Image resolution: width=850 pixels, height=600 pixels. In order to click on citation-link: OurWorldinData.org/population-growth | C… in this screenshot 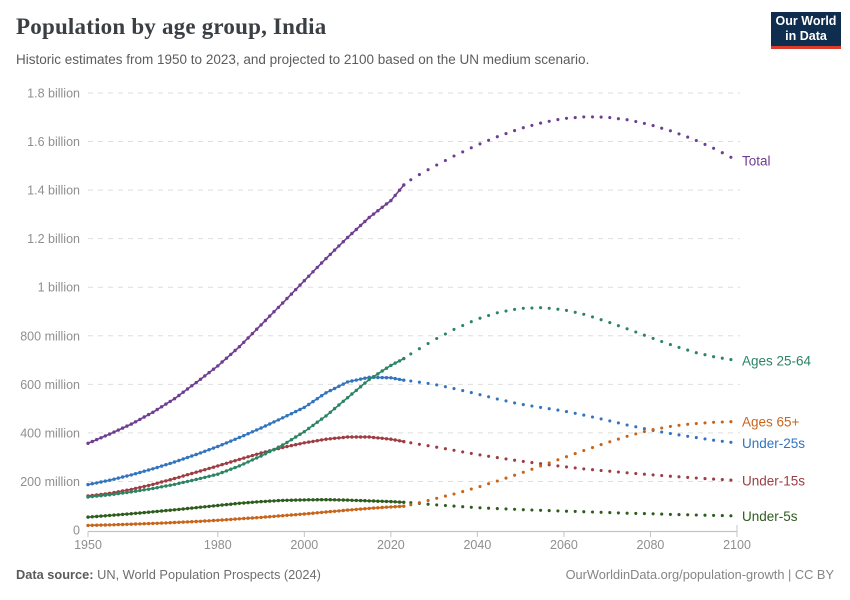, I will do `click(699, 574)`.